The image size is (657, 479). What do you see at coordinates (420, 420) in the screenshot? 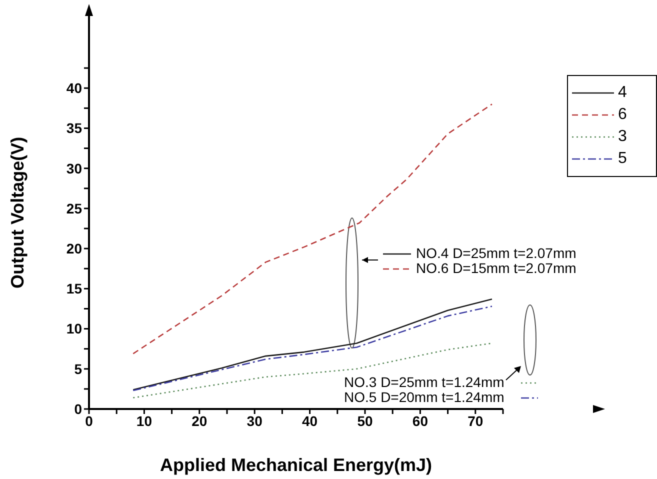
I see `x-tick-label: 60` at bounding box center [420, 420].